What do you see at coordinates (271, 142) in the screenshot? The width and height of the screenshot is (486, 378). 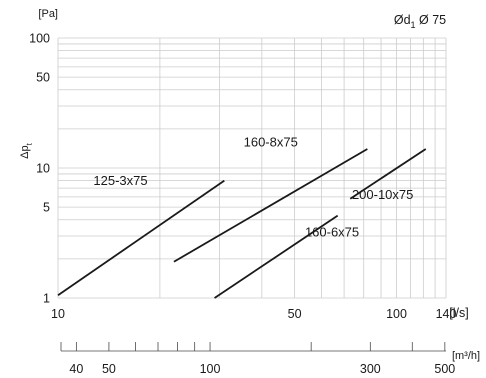 I see `series-label-160-8x75: 160-8x75` at bounding box center [271, 142].